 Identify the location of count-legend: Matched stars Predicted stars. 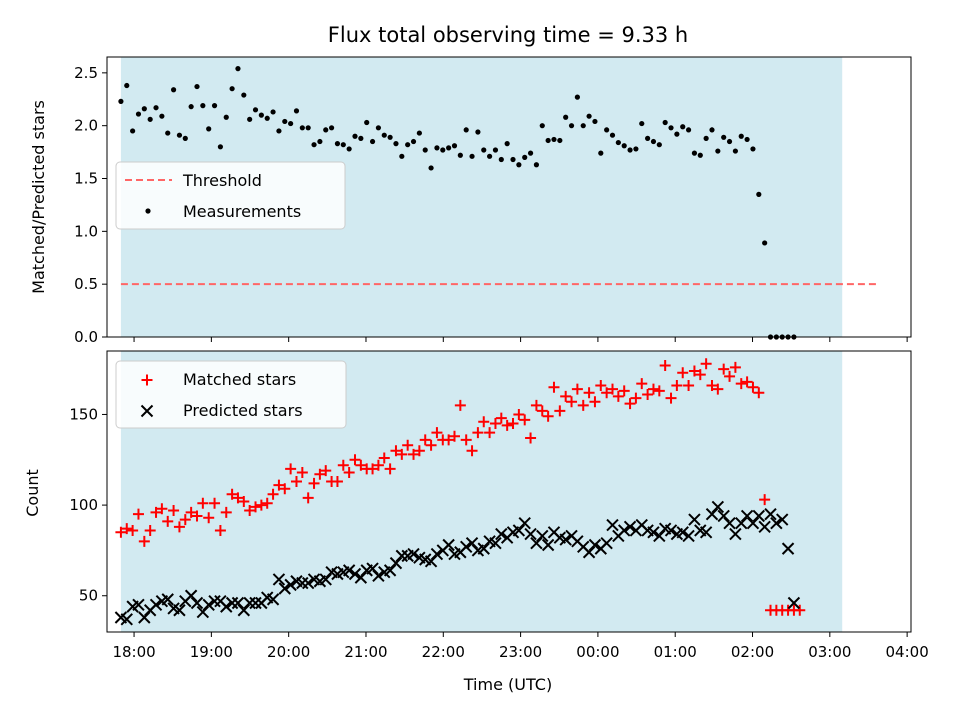
(231, 394).